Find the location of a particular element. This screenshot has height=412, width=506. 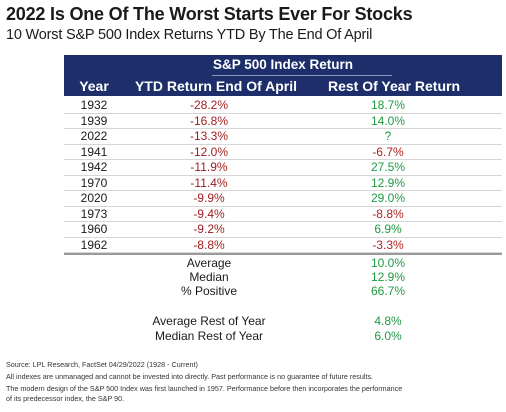

summary-value-median-rest: 6.0% is located at coordinates (388, 336).